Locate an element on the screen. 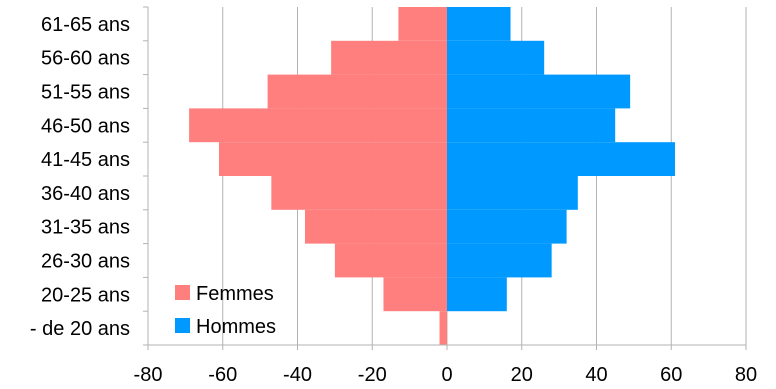 This screenshot has width=776, height=389. x-tick-label-7: 60 is located at coordinates (671, 375).